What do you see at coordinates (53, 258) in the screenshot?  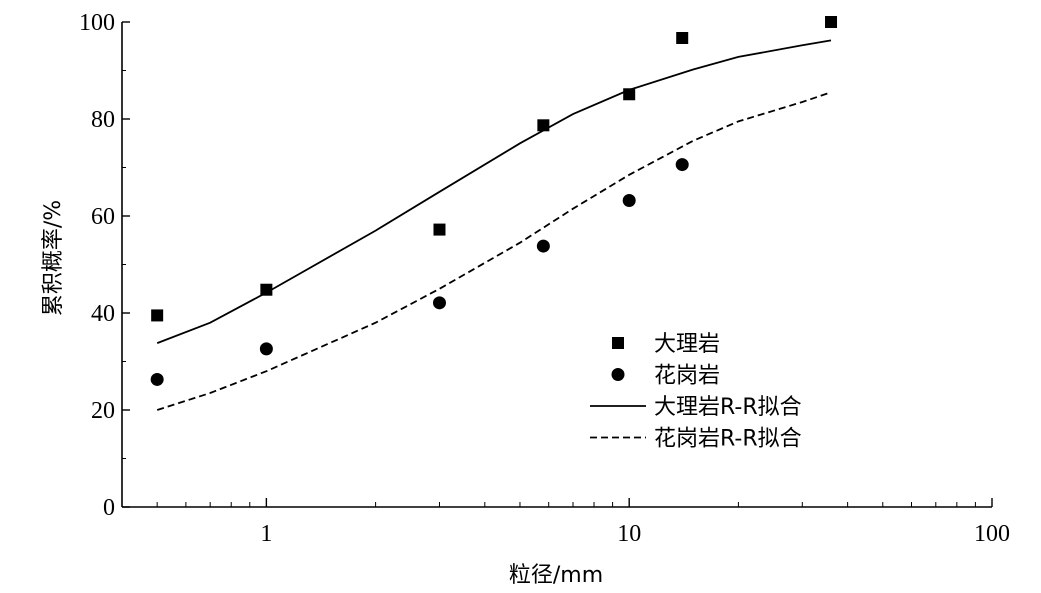 I see `y-axis-title: 累积概率/%` at bounding box center [53, 258].